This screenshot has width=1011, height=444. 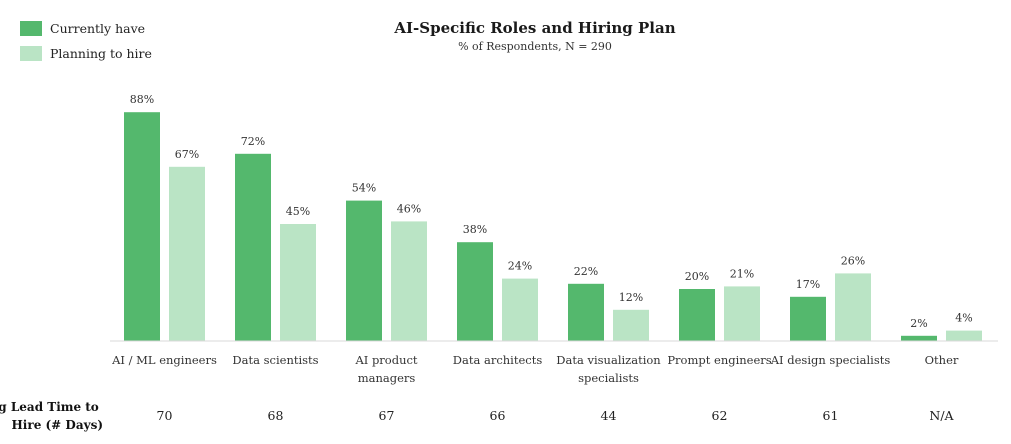 I want to click on lead-time-value-data-scientists: 68, so click(x=276, y=415).